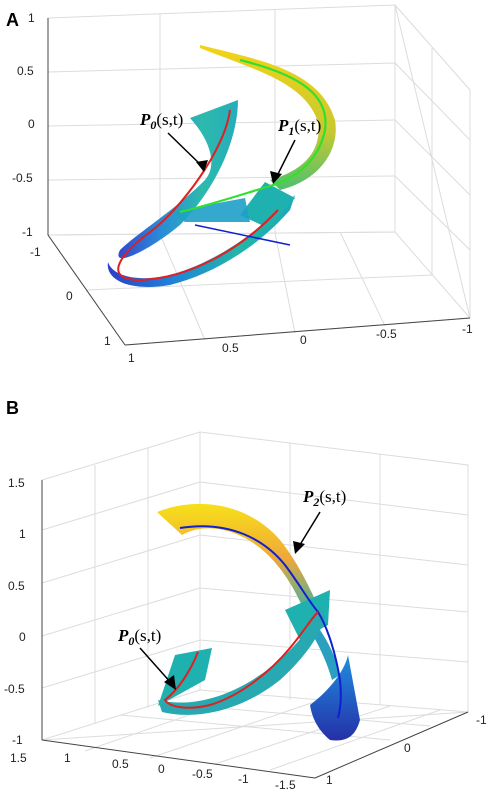  What do you see at coordinates (12, 20) in the screenshot?
I see `panel-label-a: A` at bounding box center [12, 20].